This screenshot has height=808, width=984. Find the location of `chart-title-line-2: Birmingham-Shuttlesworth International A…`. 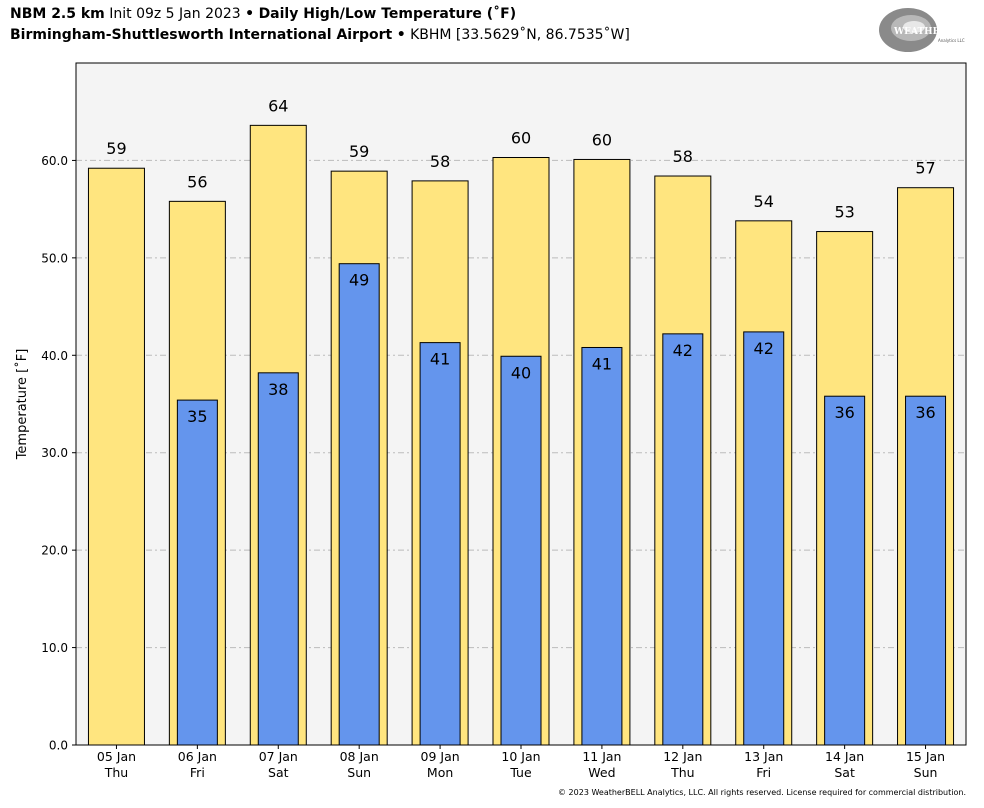

chart-title-line-2: Birmingham-Shuttlesworth International A… is located at coordinates (320, 35).